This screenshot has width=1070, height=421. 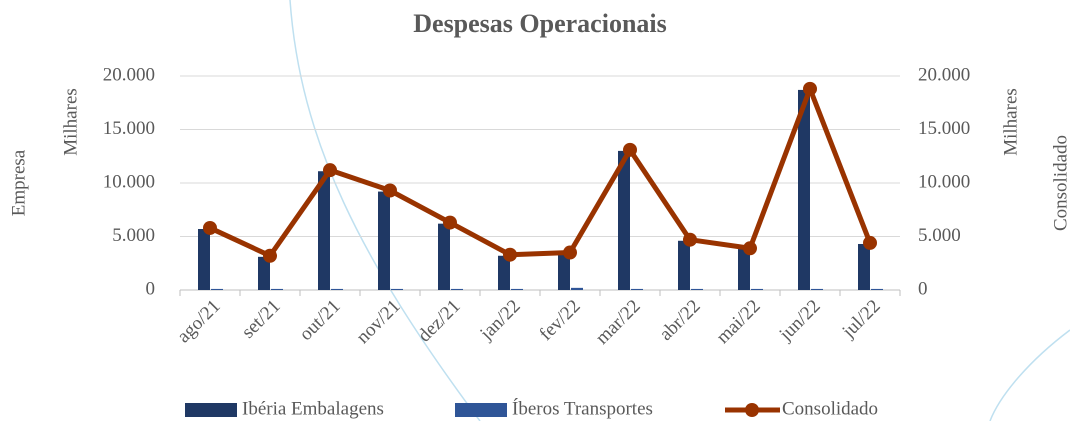 What do you see at coordinates (198, 321) in the screenshot?
I see `x-tick-label: ago/21` at bounding box center [198, 321].